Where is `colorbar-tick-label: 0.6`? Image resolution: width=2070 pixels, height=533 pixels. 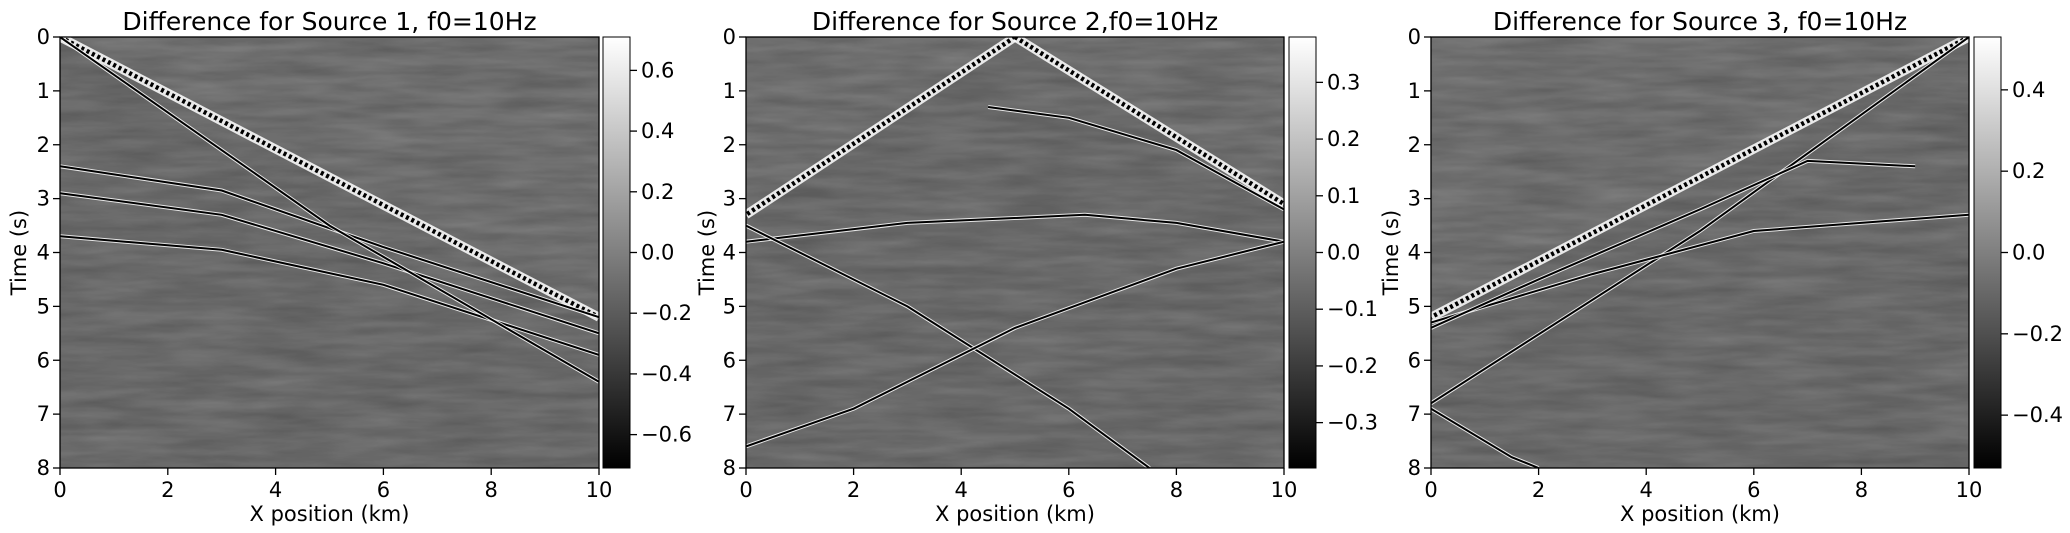
colorbar-tick-label: 0.6 is located at coordinates (657, 70).